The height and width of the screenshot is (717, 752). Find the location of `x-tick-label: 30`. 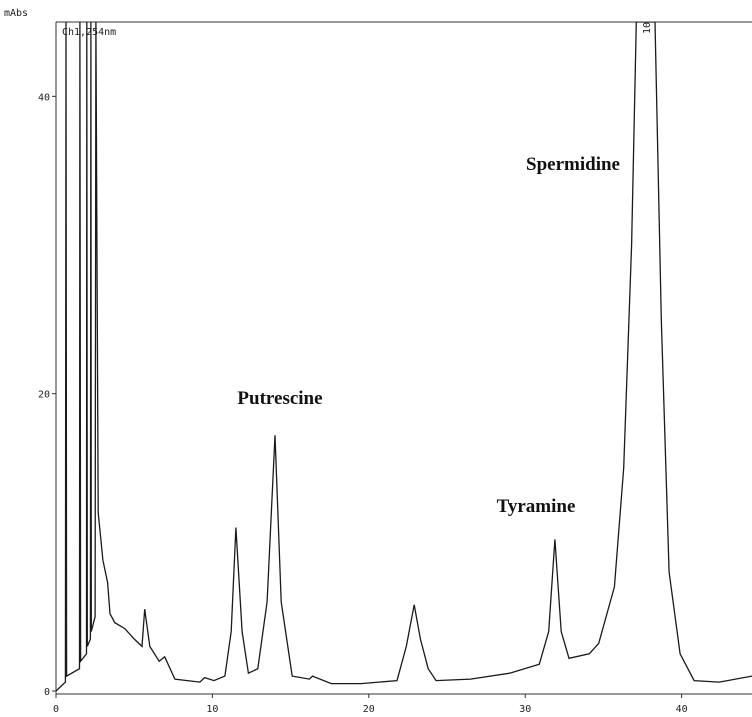

x-tick-label: 30 is located at coordinates (525, 709).